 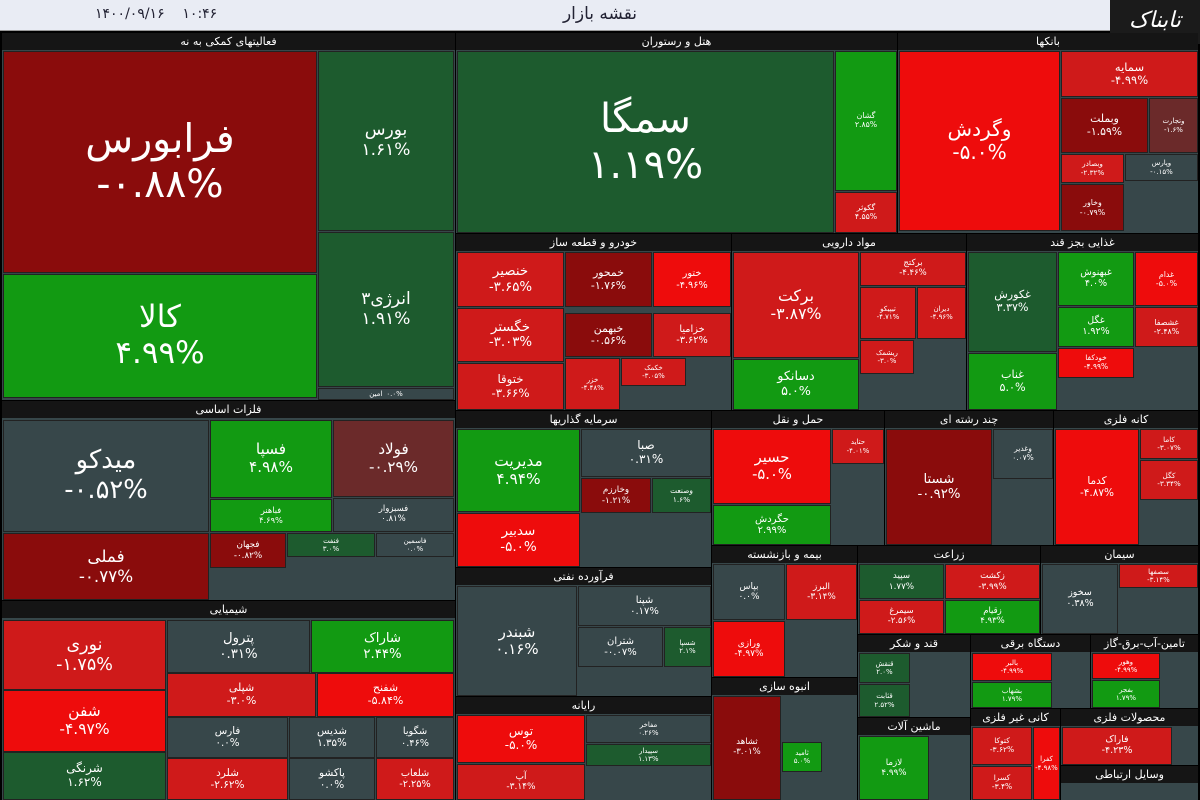 I want to click on stock-change: ۰.۳۱%, so click(x=238, y=654).